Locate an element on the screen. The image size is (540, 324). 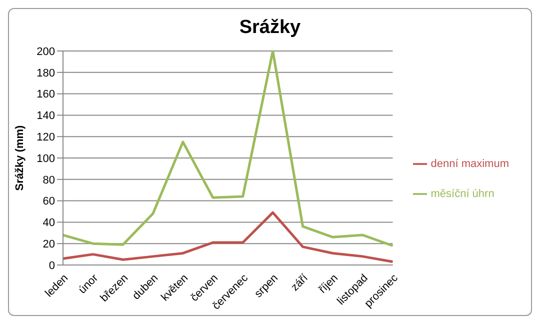
y-tick-label: 20 is located at coordinates (48, 244).